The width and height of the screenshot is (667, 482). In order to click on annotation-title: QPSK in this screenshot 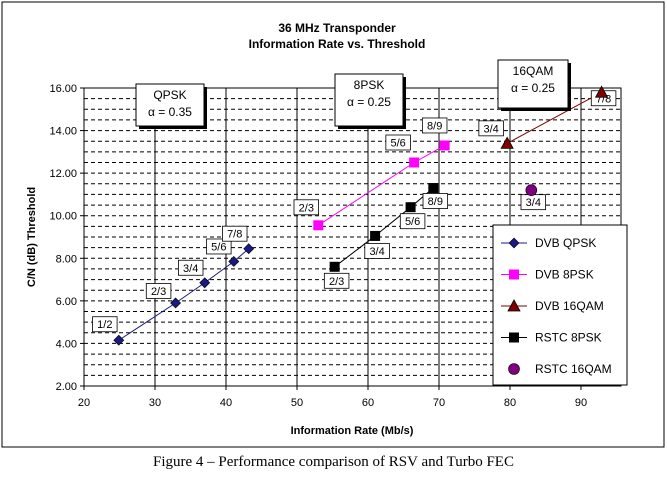, I will do `click(169, 95)`.